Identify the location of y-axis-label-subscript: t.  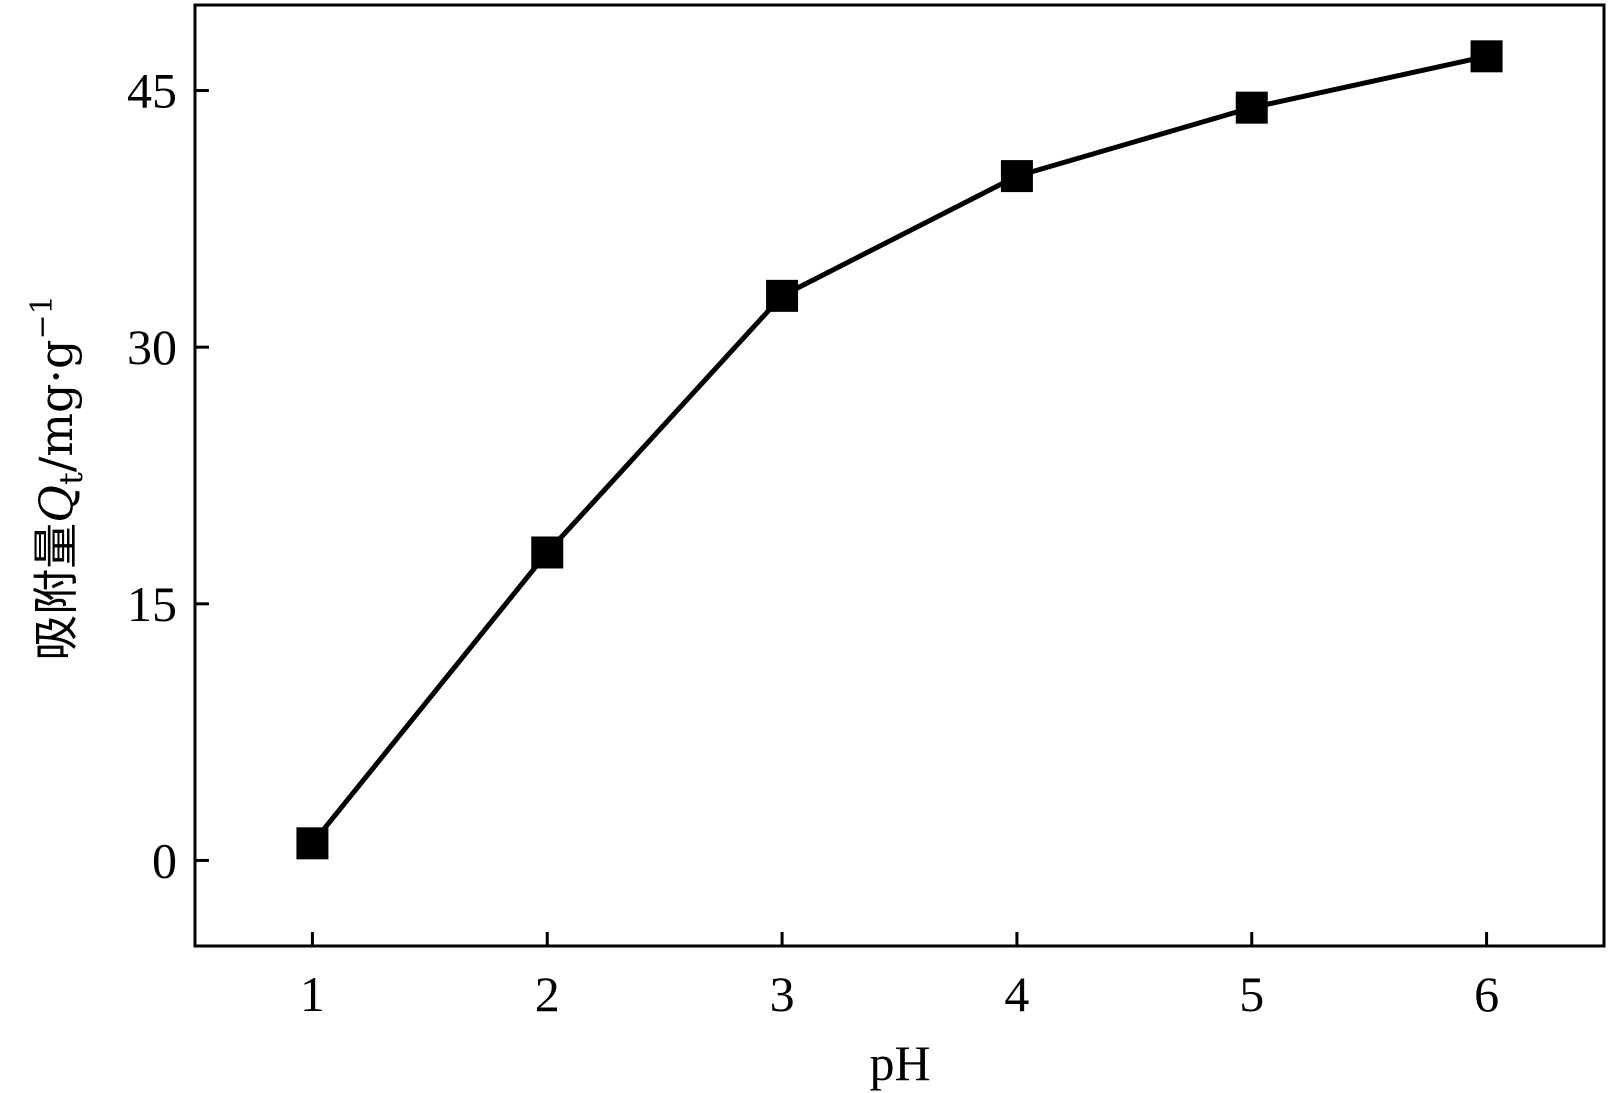
(71, 478).